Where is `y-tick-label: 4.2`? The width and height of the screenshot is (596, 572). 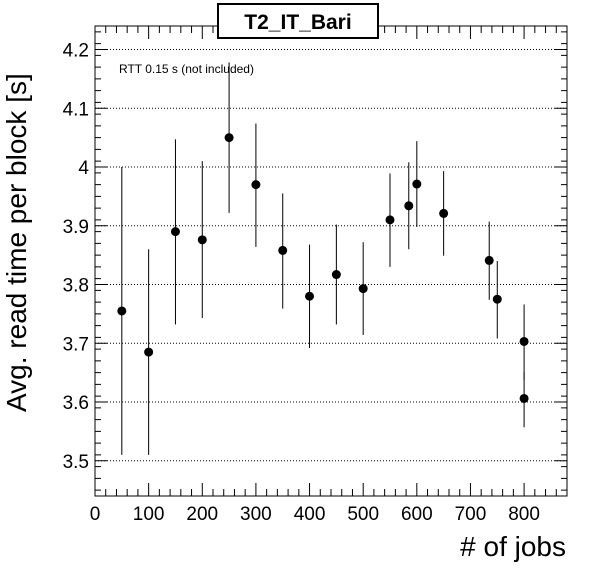 y-tick-label: 4.2 is located at coordinates (76, 51).